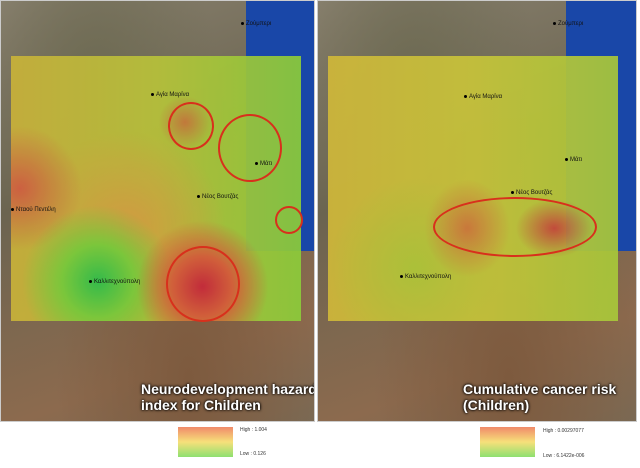  Describe the element at coordinates (540, 389) in the screenshot. I see `map-title-line1: Cumulative cancer risk` at that location.